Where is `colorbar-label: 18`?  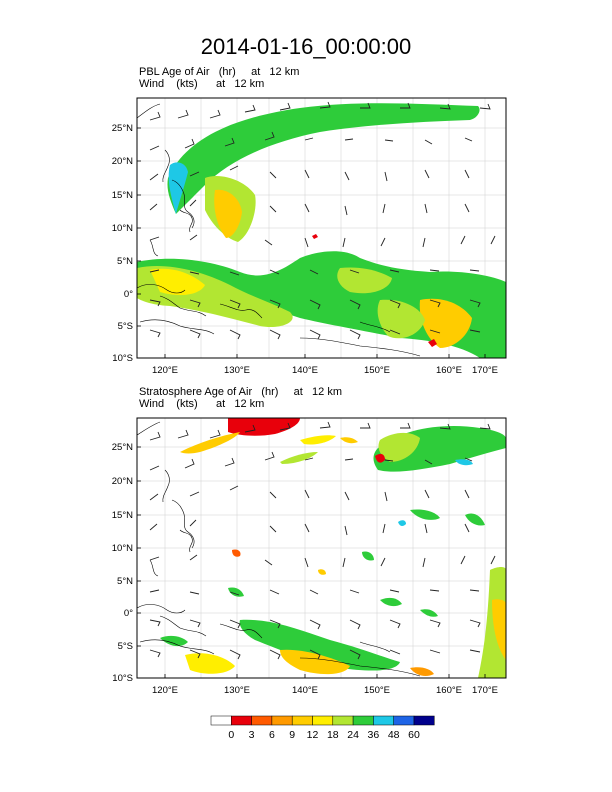 colorbar-label: 18 is located at coordinates (332, 735).